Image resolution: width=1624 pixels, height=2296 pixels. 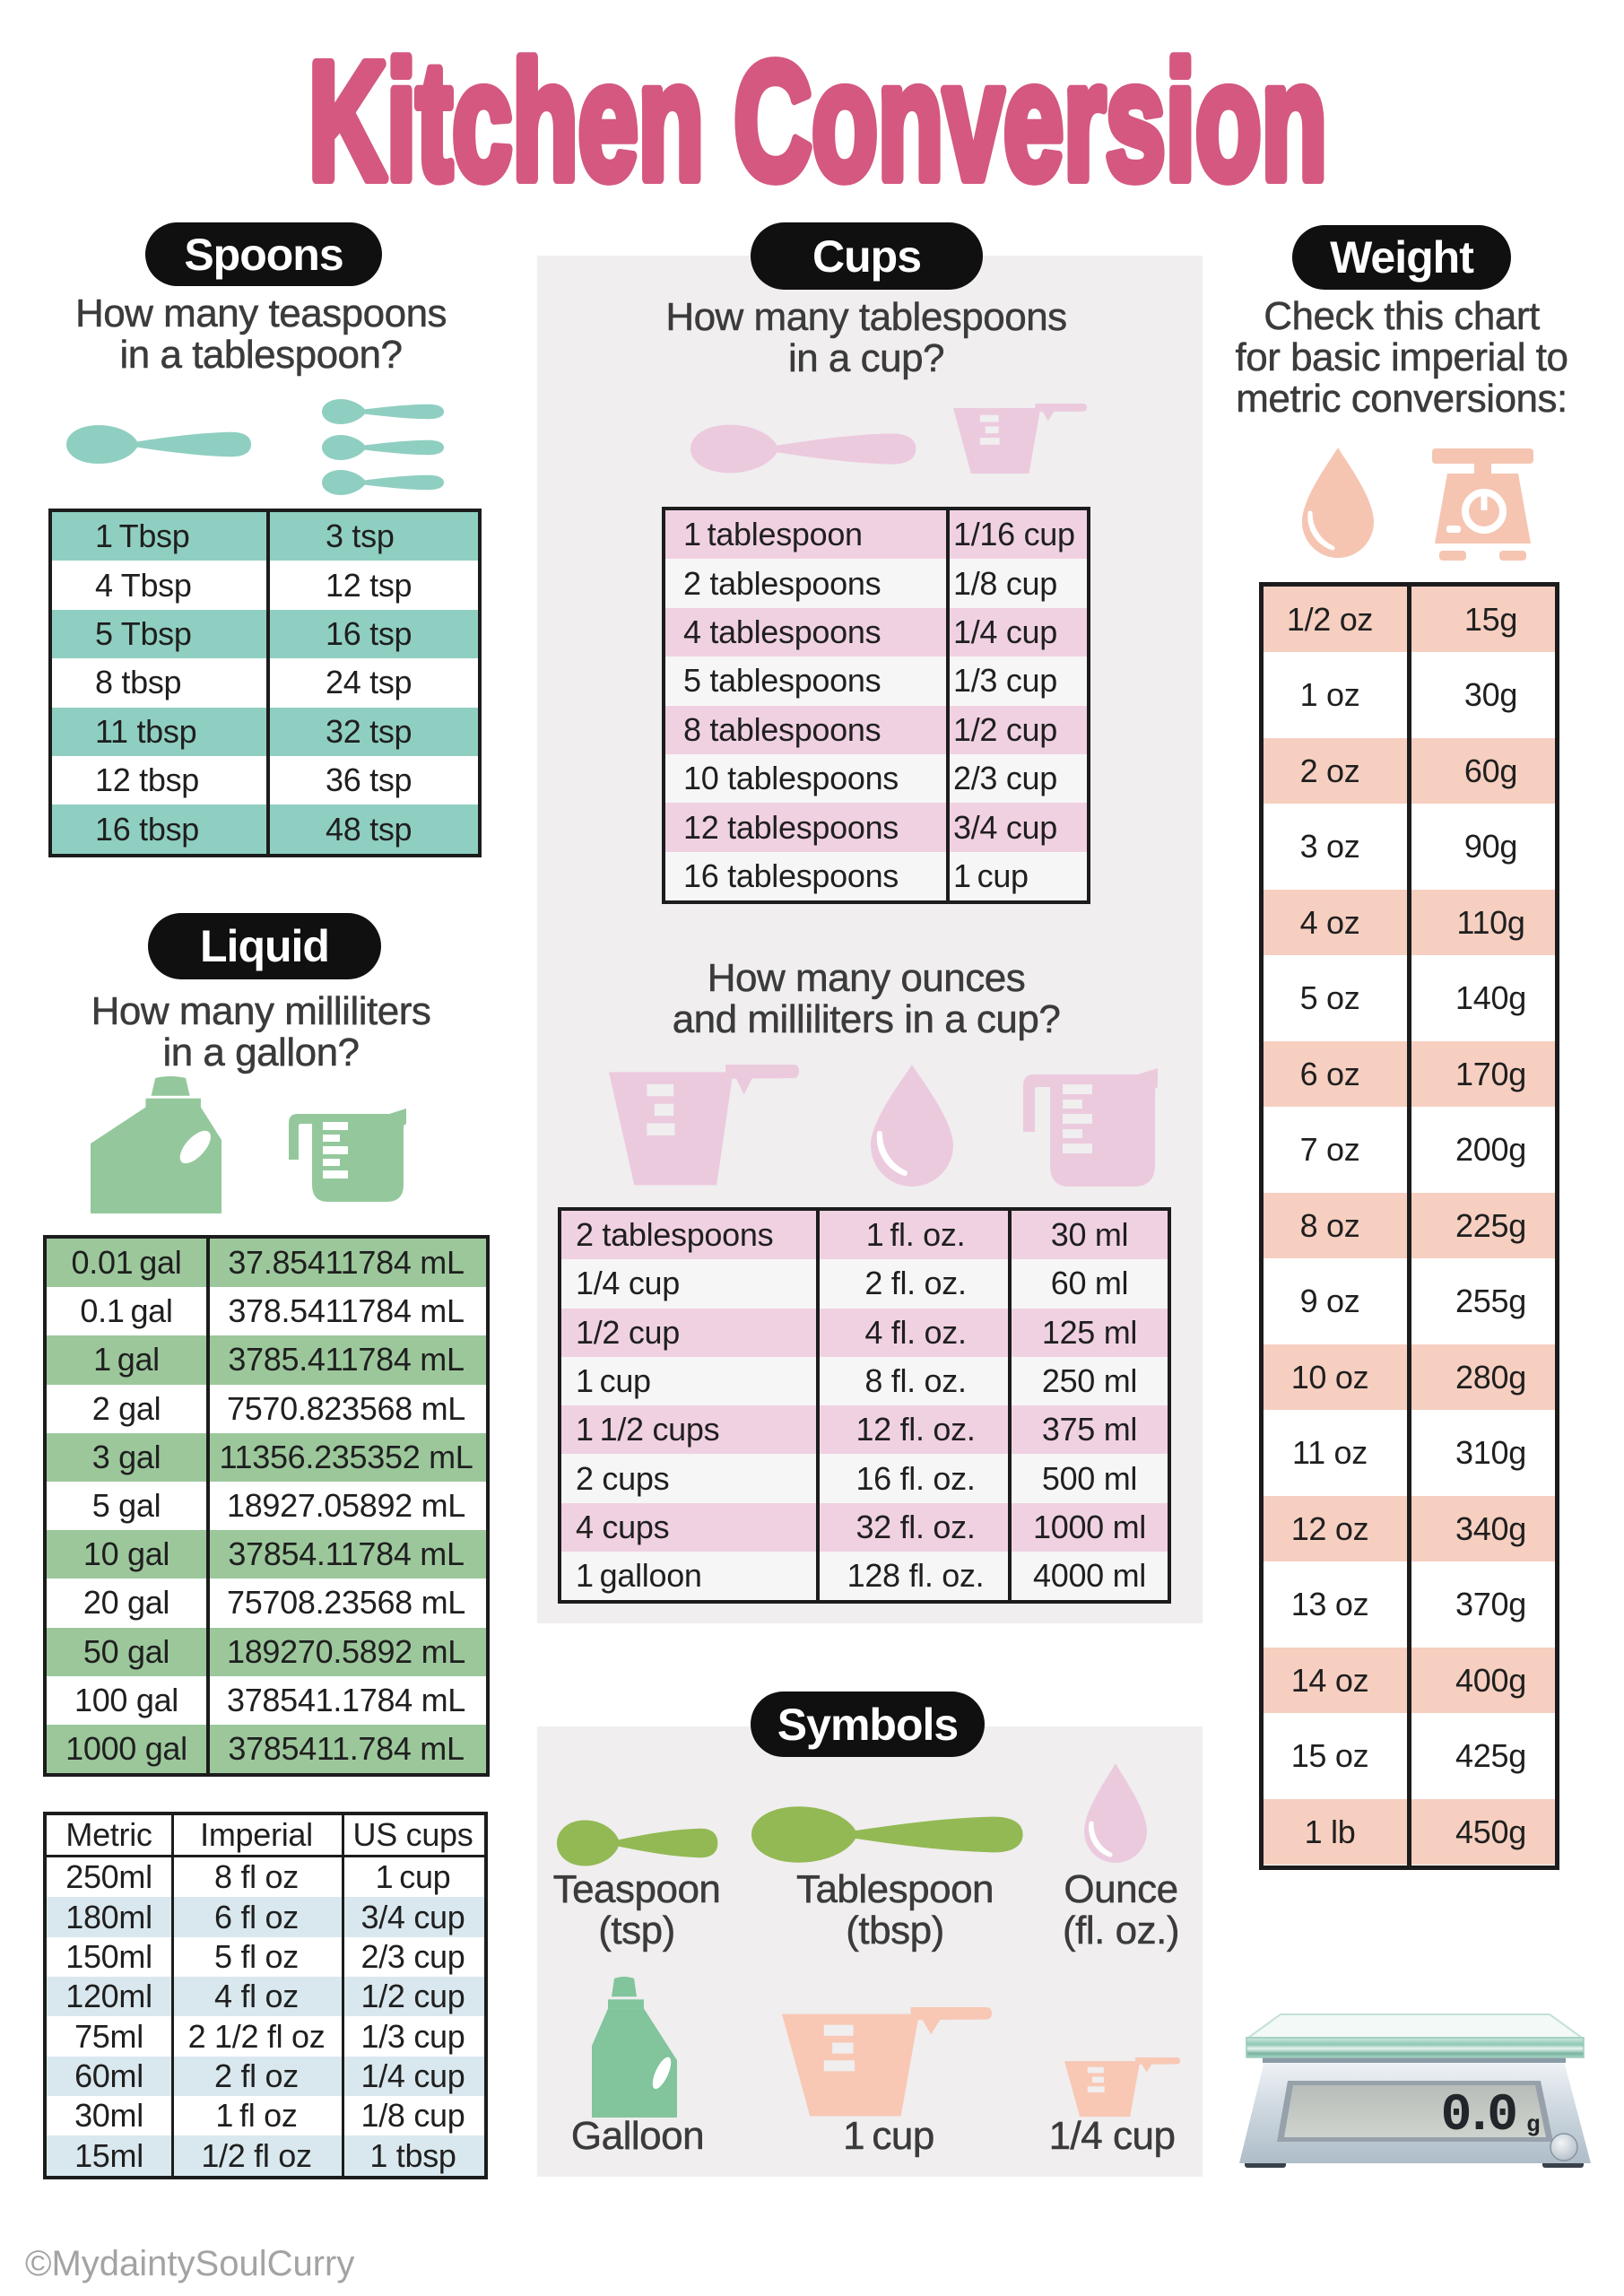 I want to click on svg-text: Kitchen Conversion, so click(x=817, y=117).